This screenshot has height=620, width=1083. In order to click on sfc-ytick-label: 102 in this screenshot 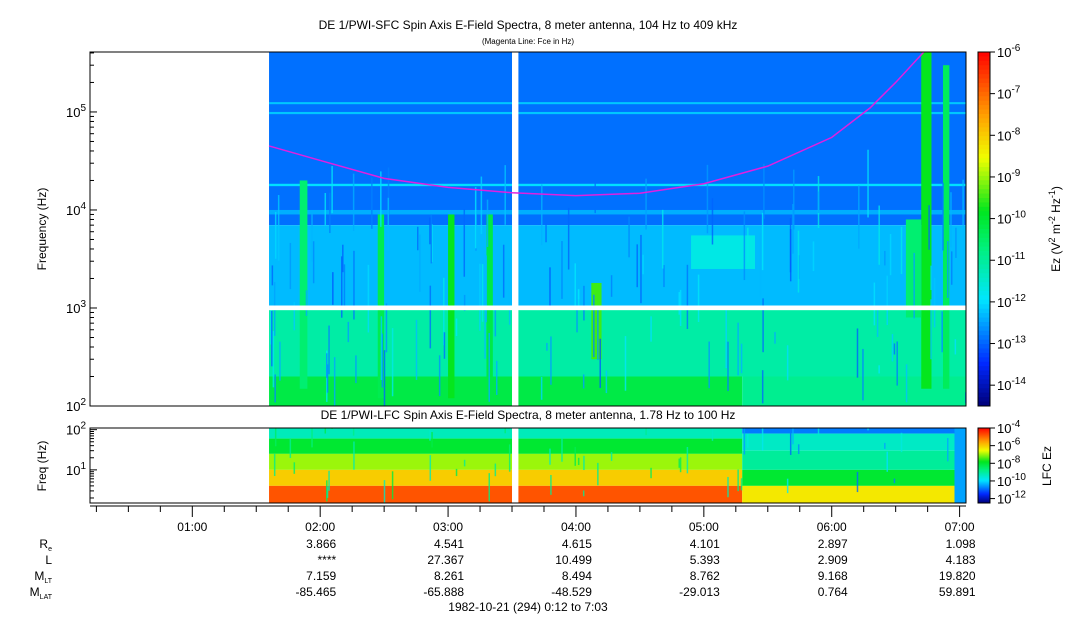, I will do `click(76, 405)`.